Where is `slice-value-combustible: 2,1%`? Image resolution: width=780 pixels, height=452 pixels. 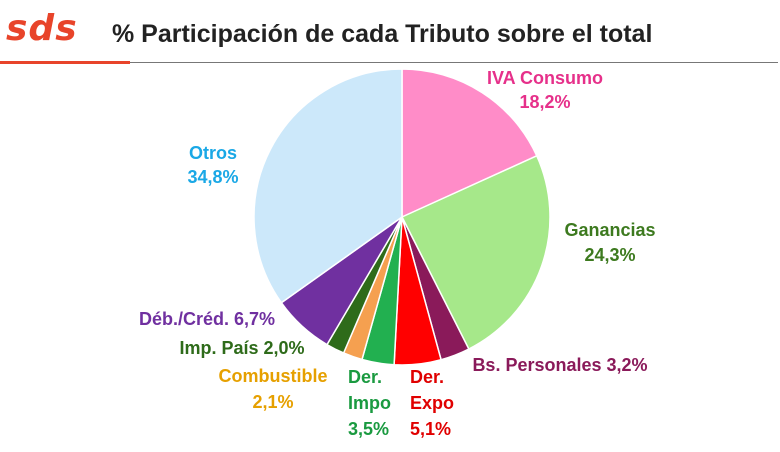 slice-value-combustible: 2,1% is located at coordinates (272, 402).